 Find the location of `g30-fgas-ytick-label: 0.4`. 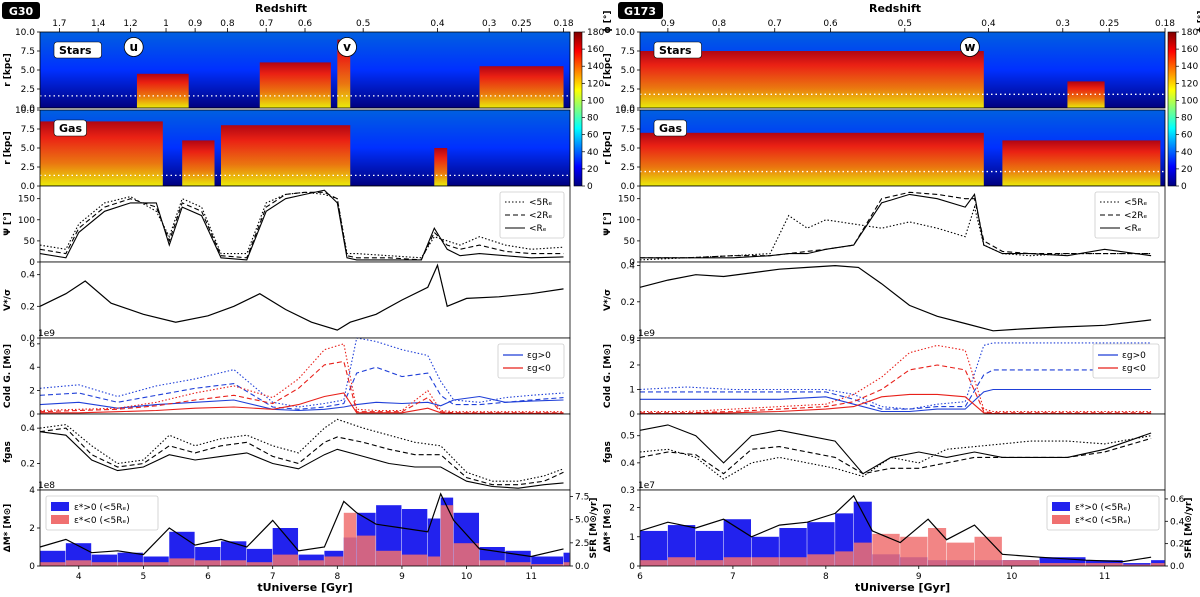

g30-fgas-ytick-label: 0.4 is located at coordinates (28, 429).